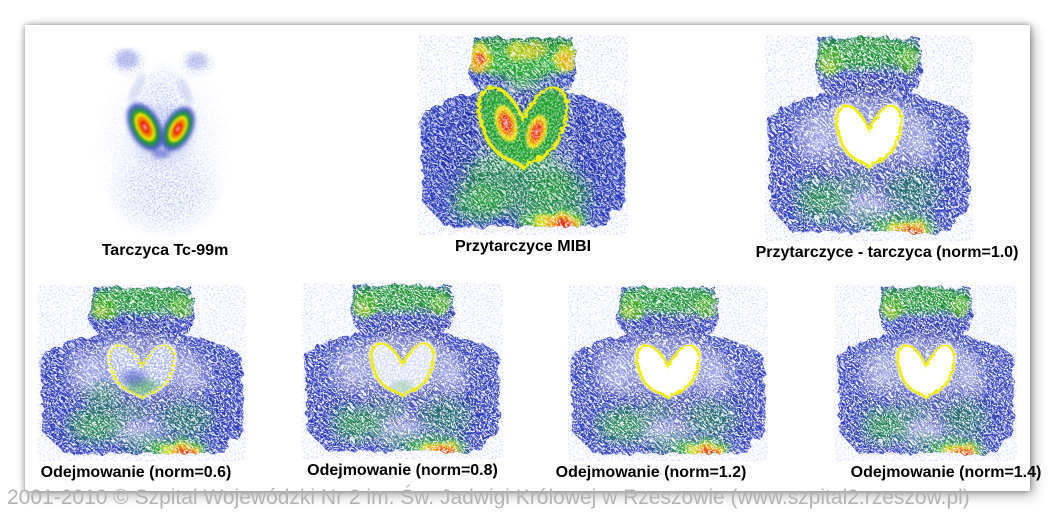  I want to click on scan-image-przytarczyce-mibi, so click(523, 135).